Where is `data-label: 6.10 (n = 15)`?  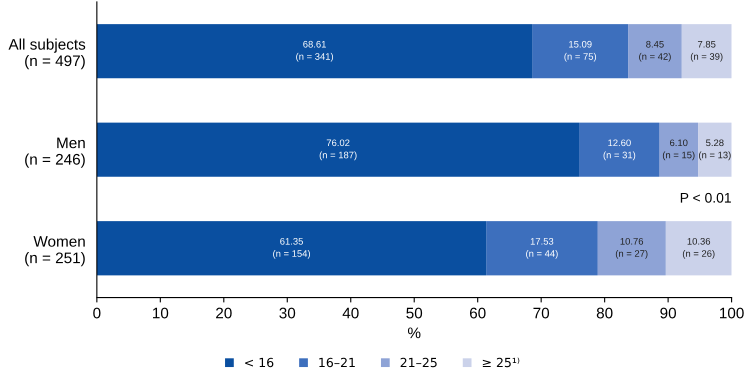 data-label: 6.10 (n = 15) is located at coordinates (678, 149).